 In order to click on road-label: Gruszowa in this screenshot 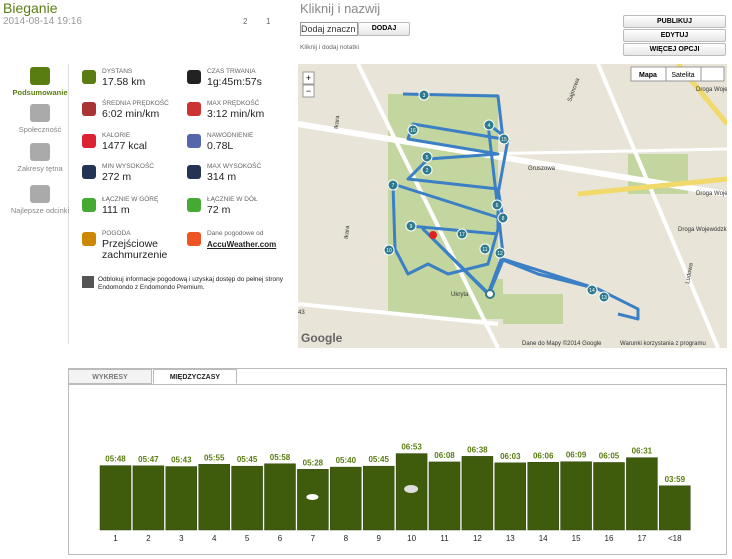, I will do `click(542, 169)`.